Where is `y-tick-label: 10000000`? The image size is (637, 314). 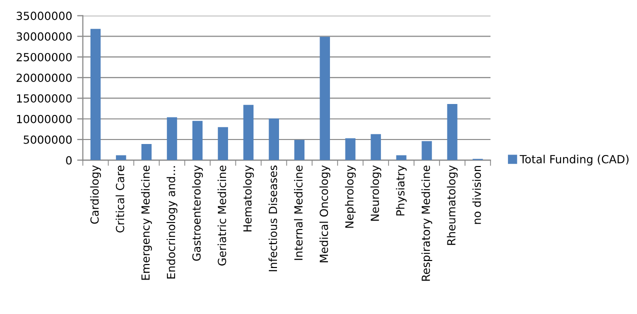 y-tick-label: 10000000 is located at coordinates (44, 119).